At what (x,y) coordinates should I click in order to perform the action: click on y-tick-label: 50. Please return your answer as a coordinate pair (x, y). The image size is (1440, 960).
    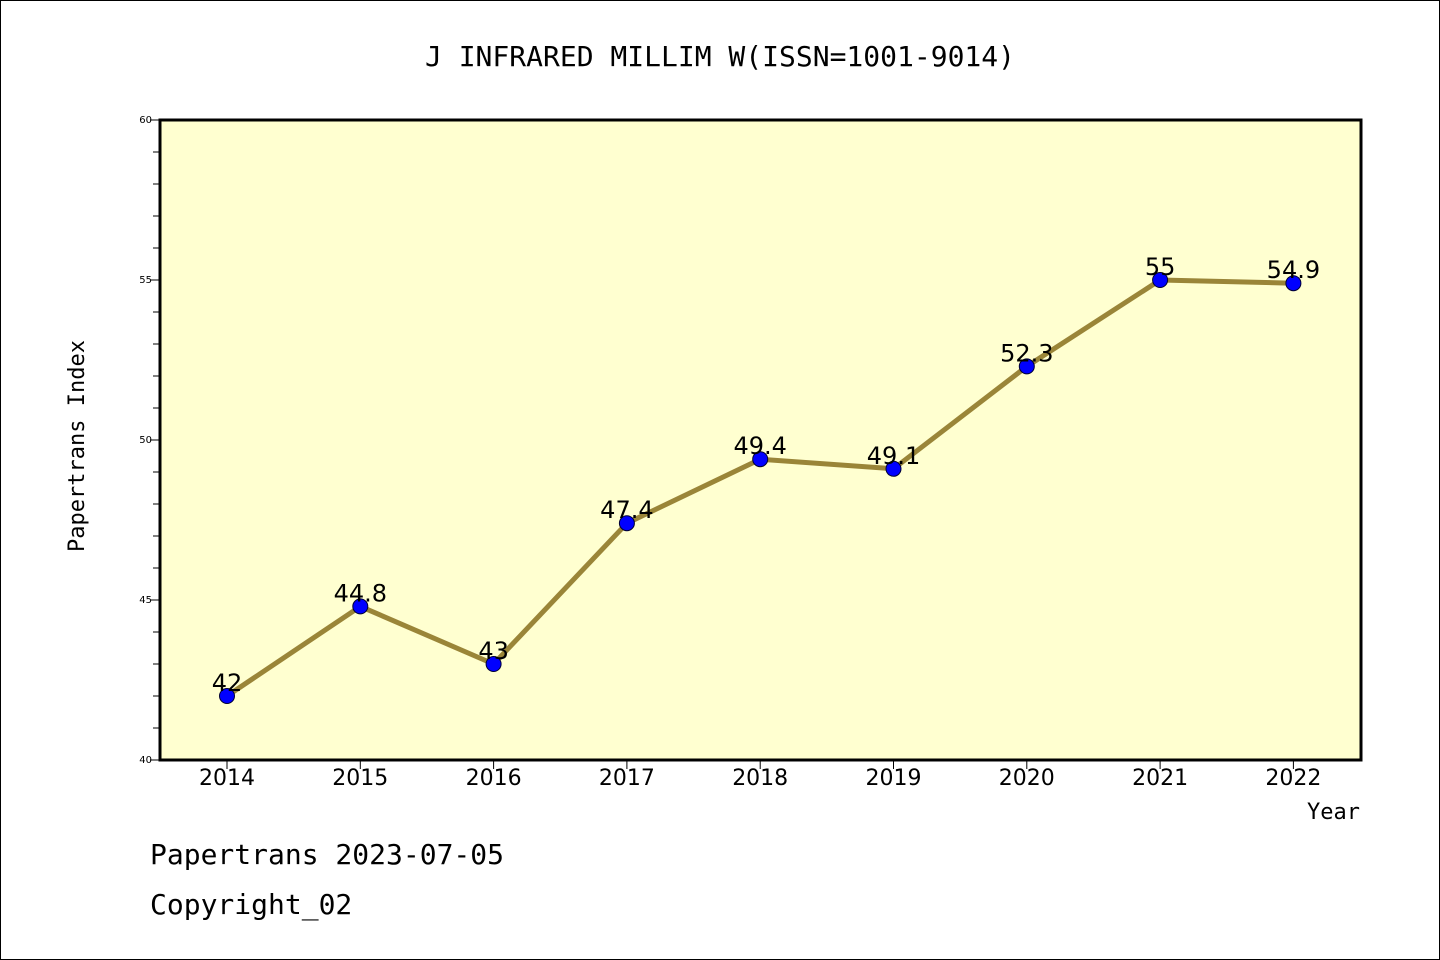
    Looking at the image, I should click on (145, 440).